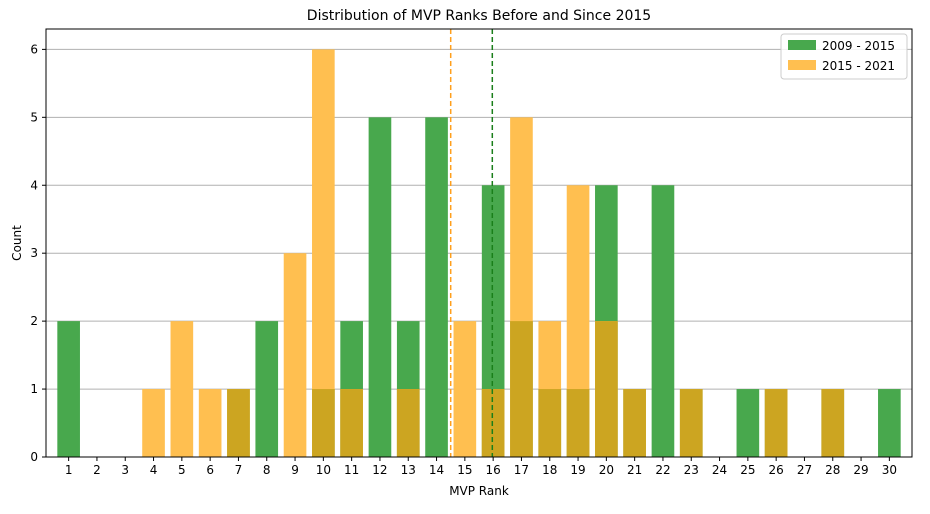 The height and width of the screenshot is (514, 930). I want to click on x-tick-label-17: 17, so click(521, 470).